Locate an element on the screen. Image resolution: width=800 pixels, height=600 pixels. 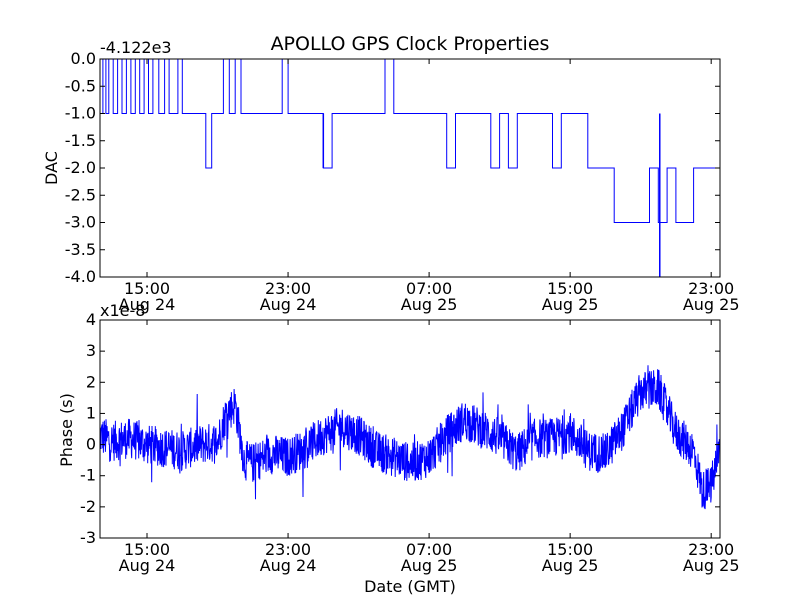
xtick-time-label-0-0: 15:00 is located at coordinates (147, 288).